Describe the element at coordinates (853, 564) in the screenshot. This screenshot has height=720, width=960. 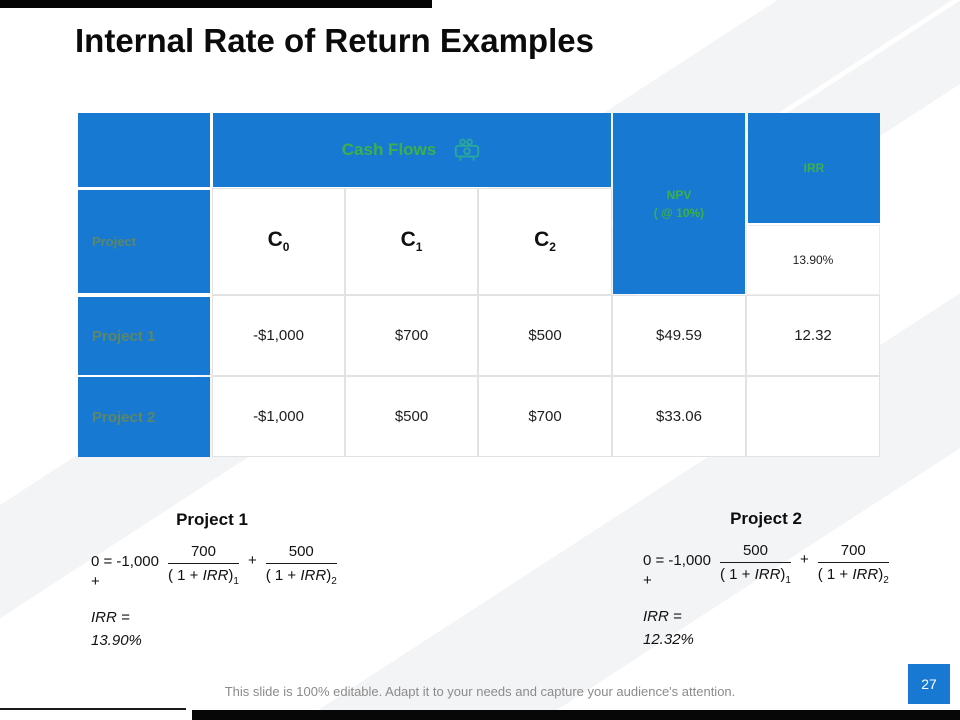
I see `fraction-2: 700 ( 1 + IRR)2` at that location.